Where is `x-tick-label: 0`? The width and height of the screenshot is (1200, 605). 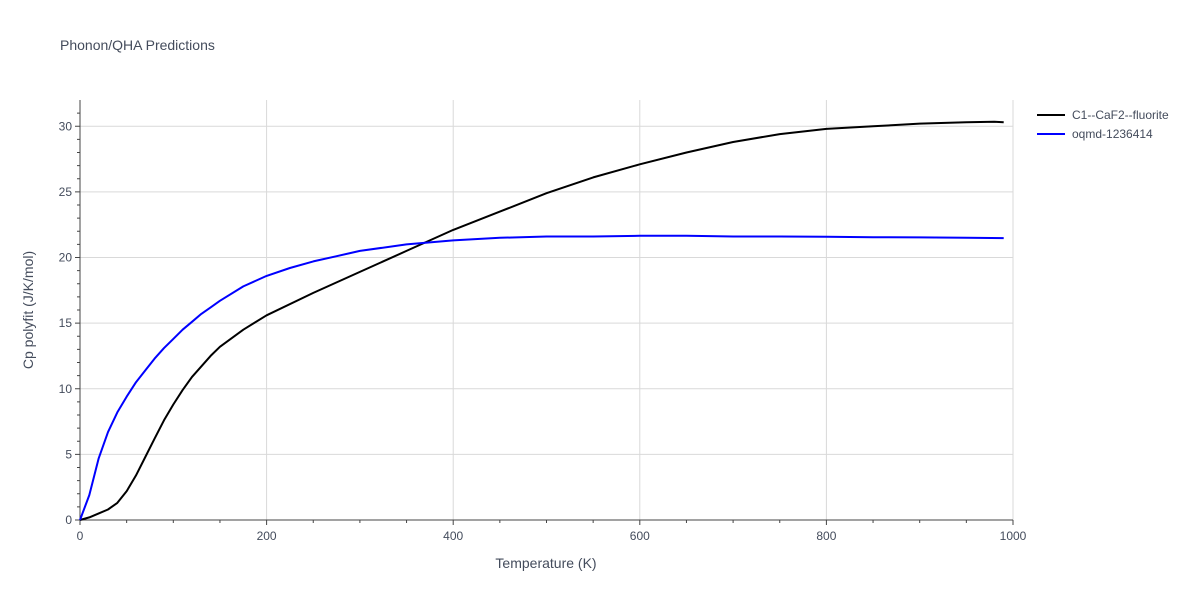 x-tick-label: 0 is located at coordinates (80, 536).